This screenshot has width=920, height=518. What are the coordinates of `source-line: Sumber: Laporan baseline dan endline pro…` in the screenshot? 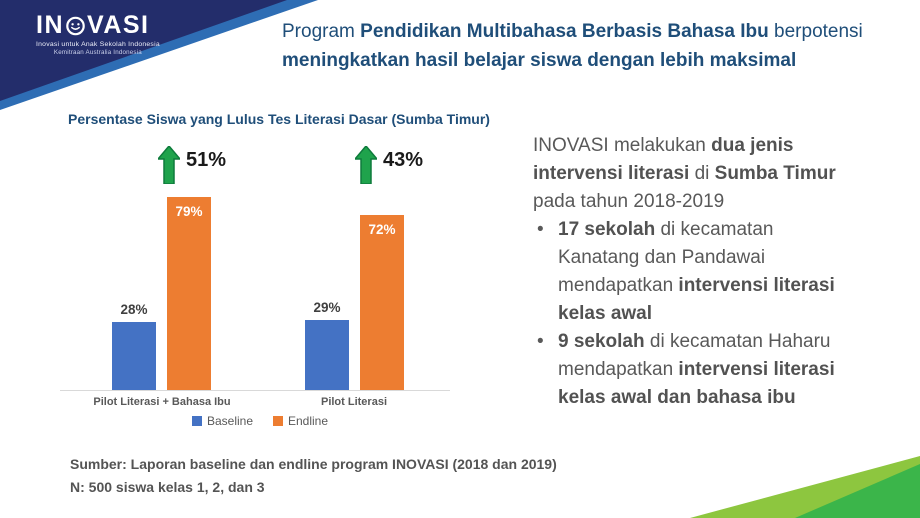 It's located at (313, 464).